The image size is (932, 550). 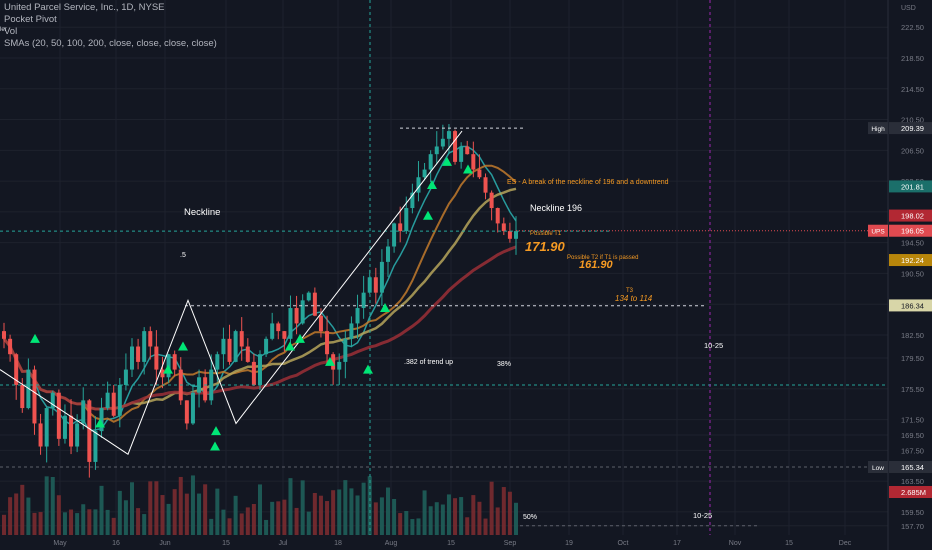 I want to click on price-badge-value: 165.34, so click(x=912, y=467).